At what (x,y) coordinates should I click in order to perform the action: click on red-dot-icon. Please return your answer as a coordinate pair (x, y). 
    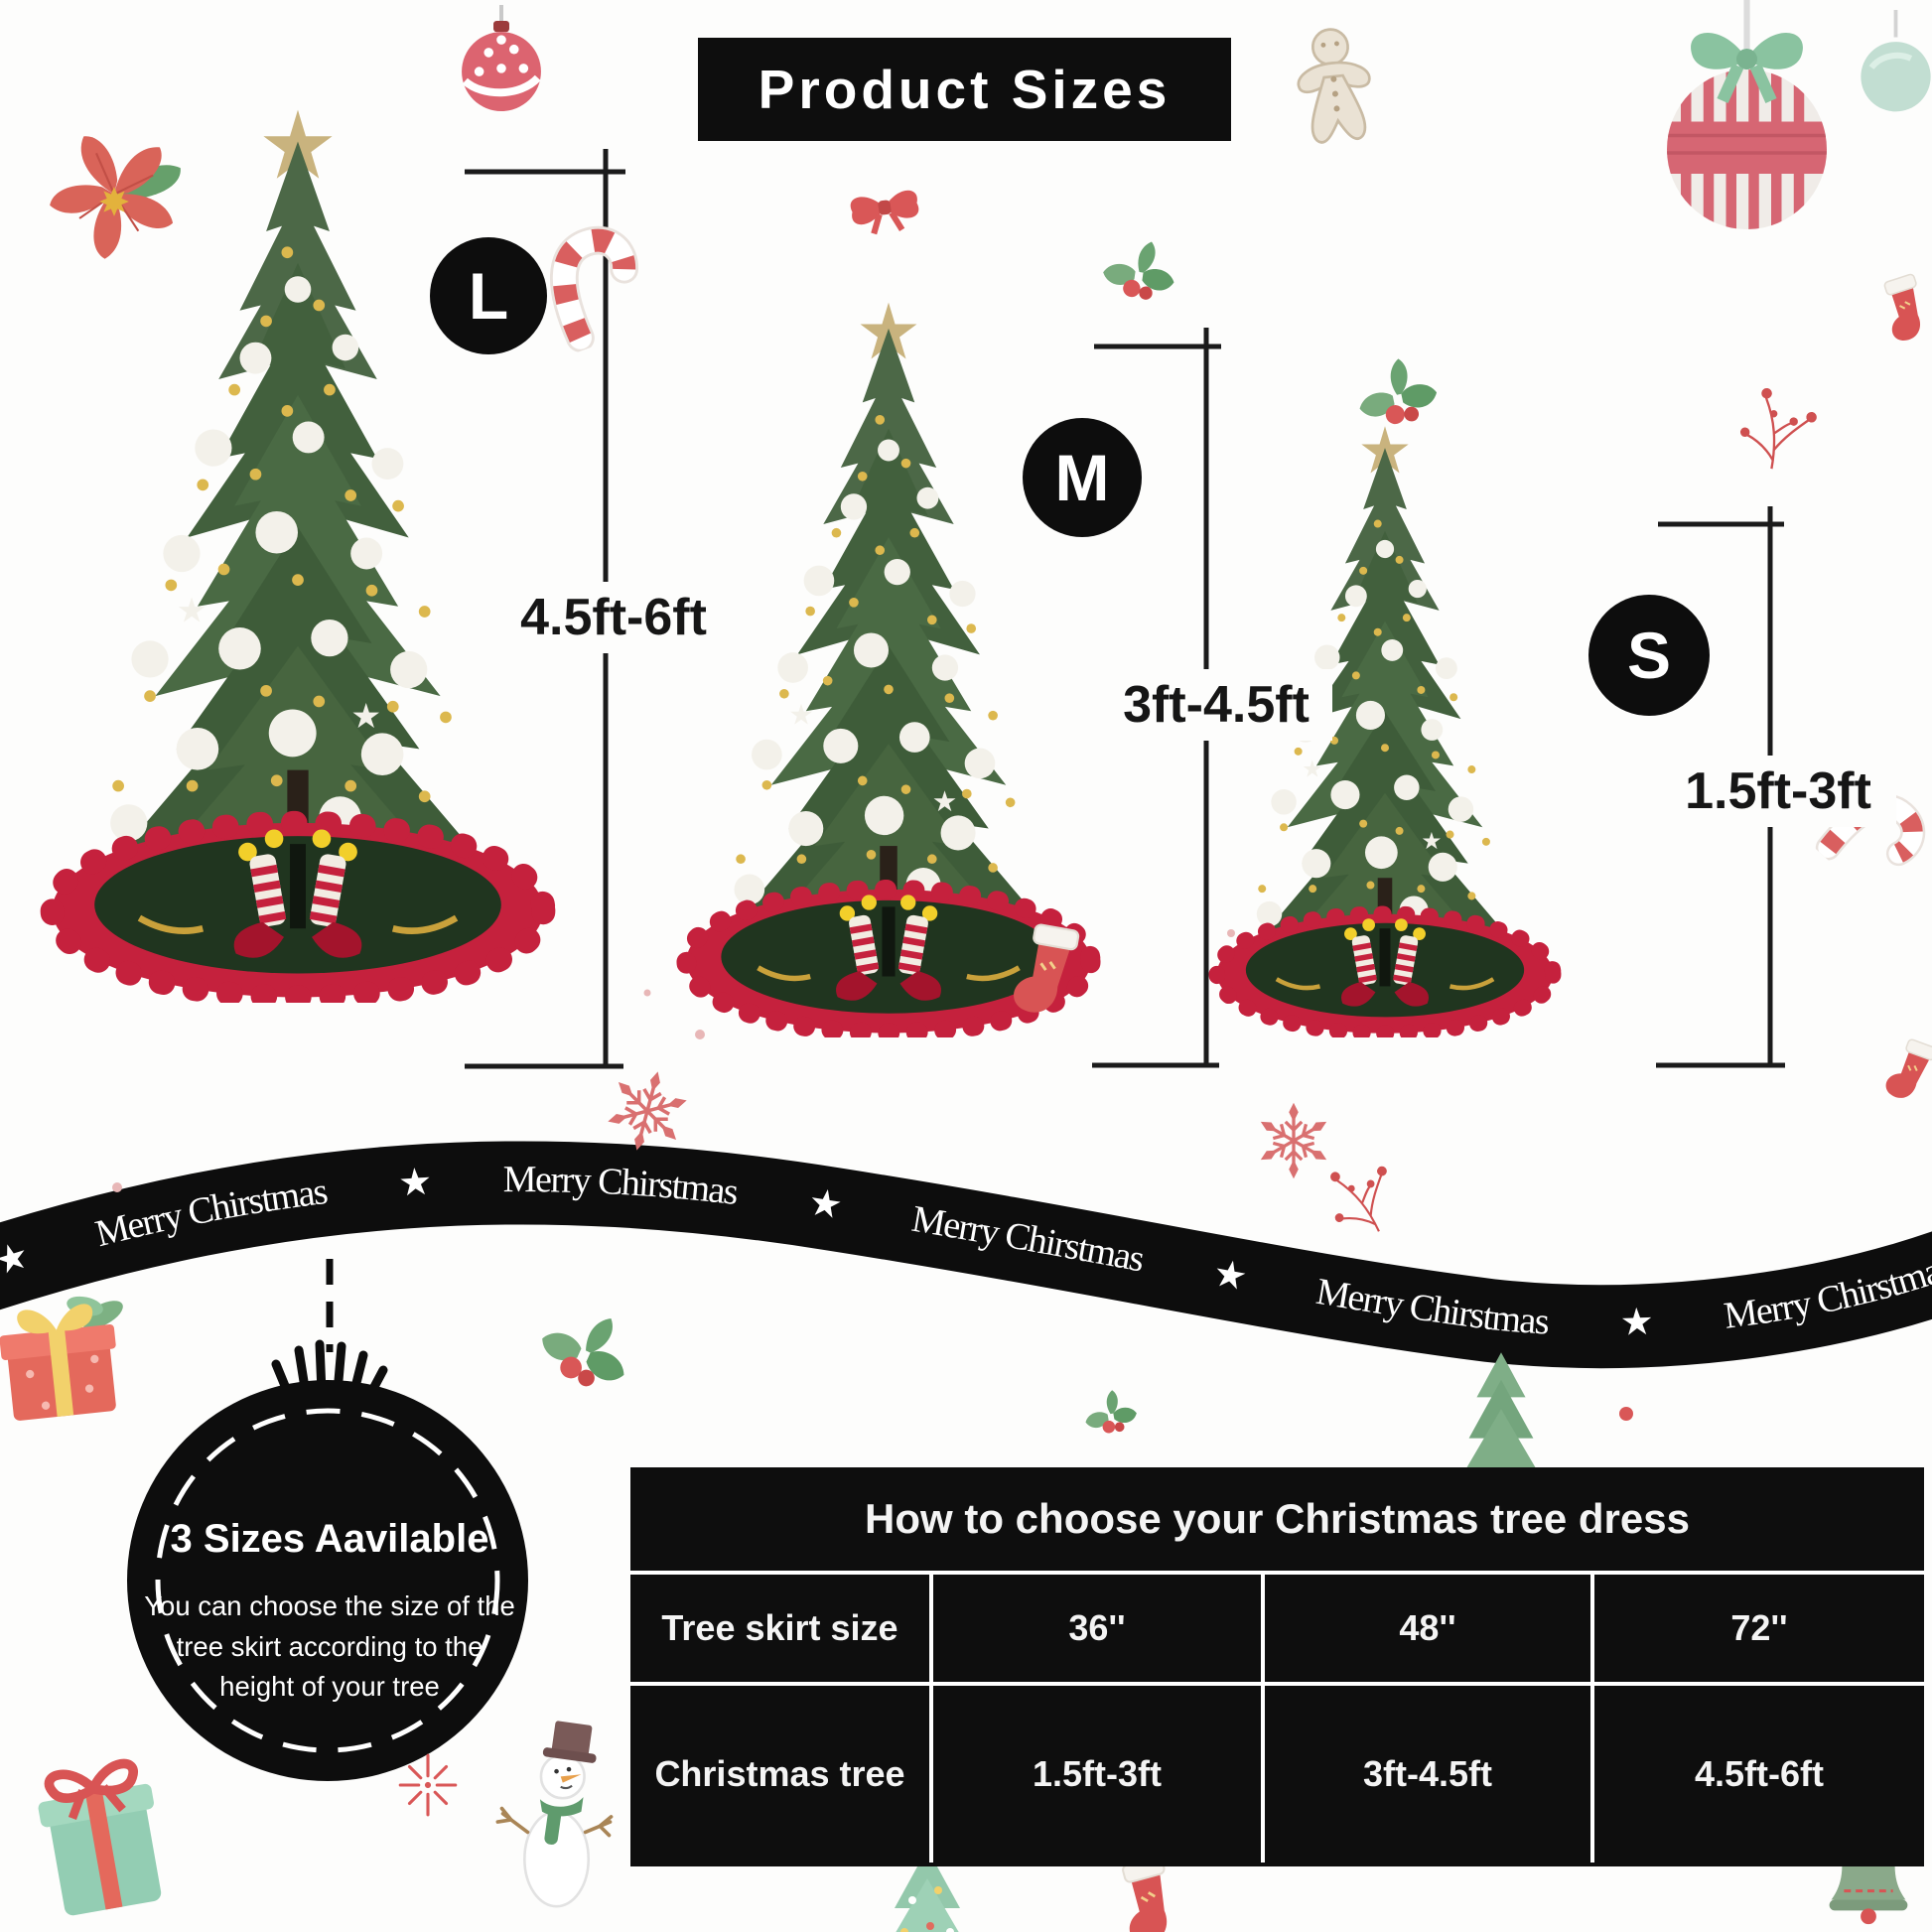
    Looking at the image, I should click on (1626, 1414).